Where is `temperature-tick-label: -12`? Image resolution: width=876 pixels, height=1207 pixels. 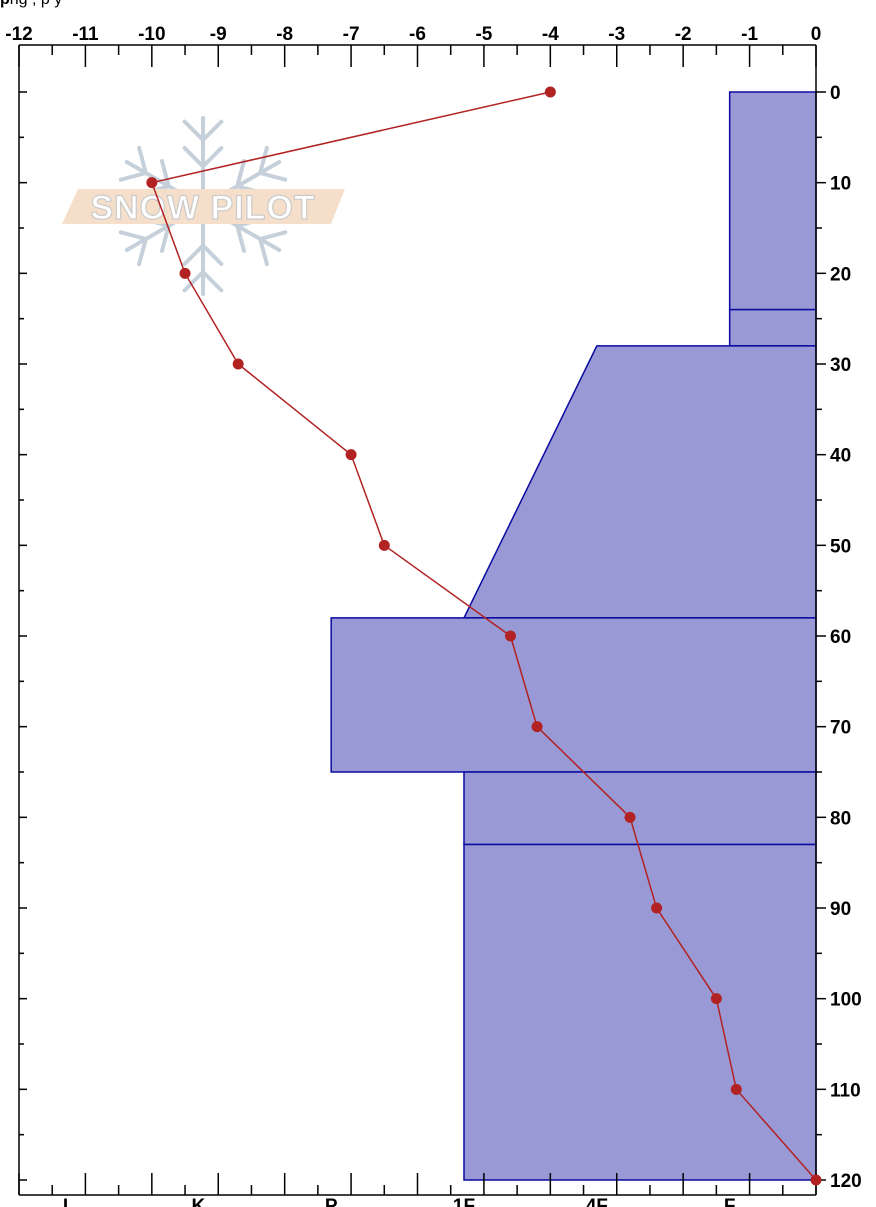
temperature-tick-label: -12 is located at coordinates (18, 34).